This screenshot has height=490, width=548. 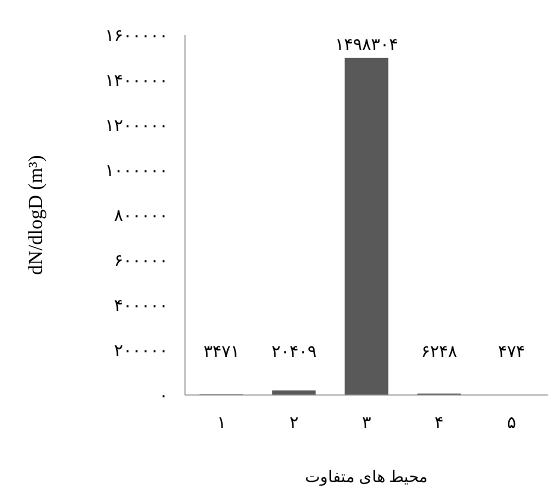 I want to click on data-label: ۴۷۴, so click(x=512, y=351).